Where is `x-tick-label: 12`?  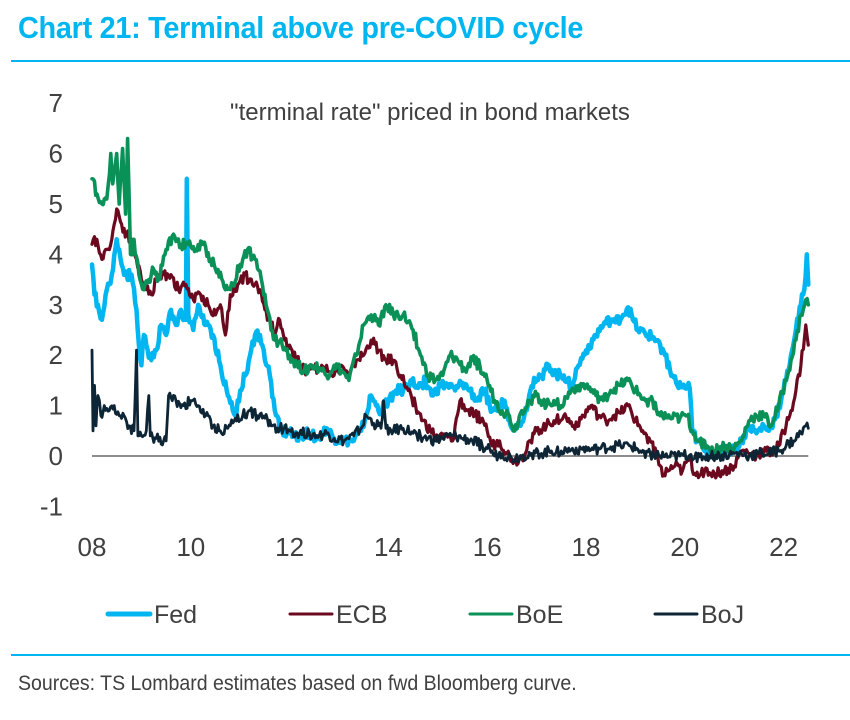 x-tick-label: 12 is located at coordinates (289, 547).